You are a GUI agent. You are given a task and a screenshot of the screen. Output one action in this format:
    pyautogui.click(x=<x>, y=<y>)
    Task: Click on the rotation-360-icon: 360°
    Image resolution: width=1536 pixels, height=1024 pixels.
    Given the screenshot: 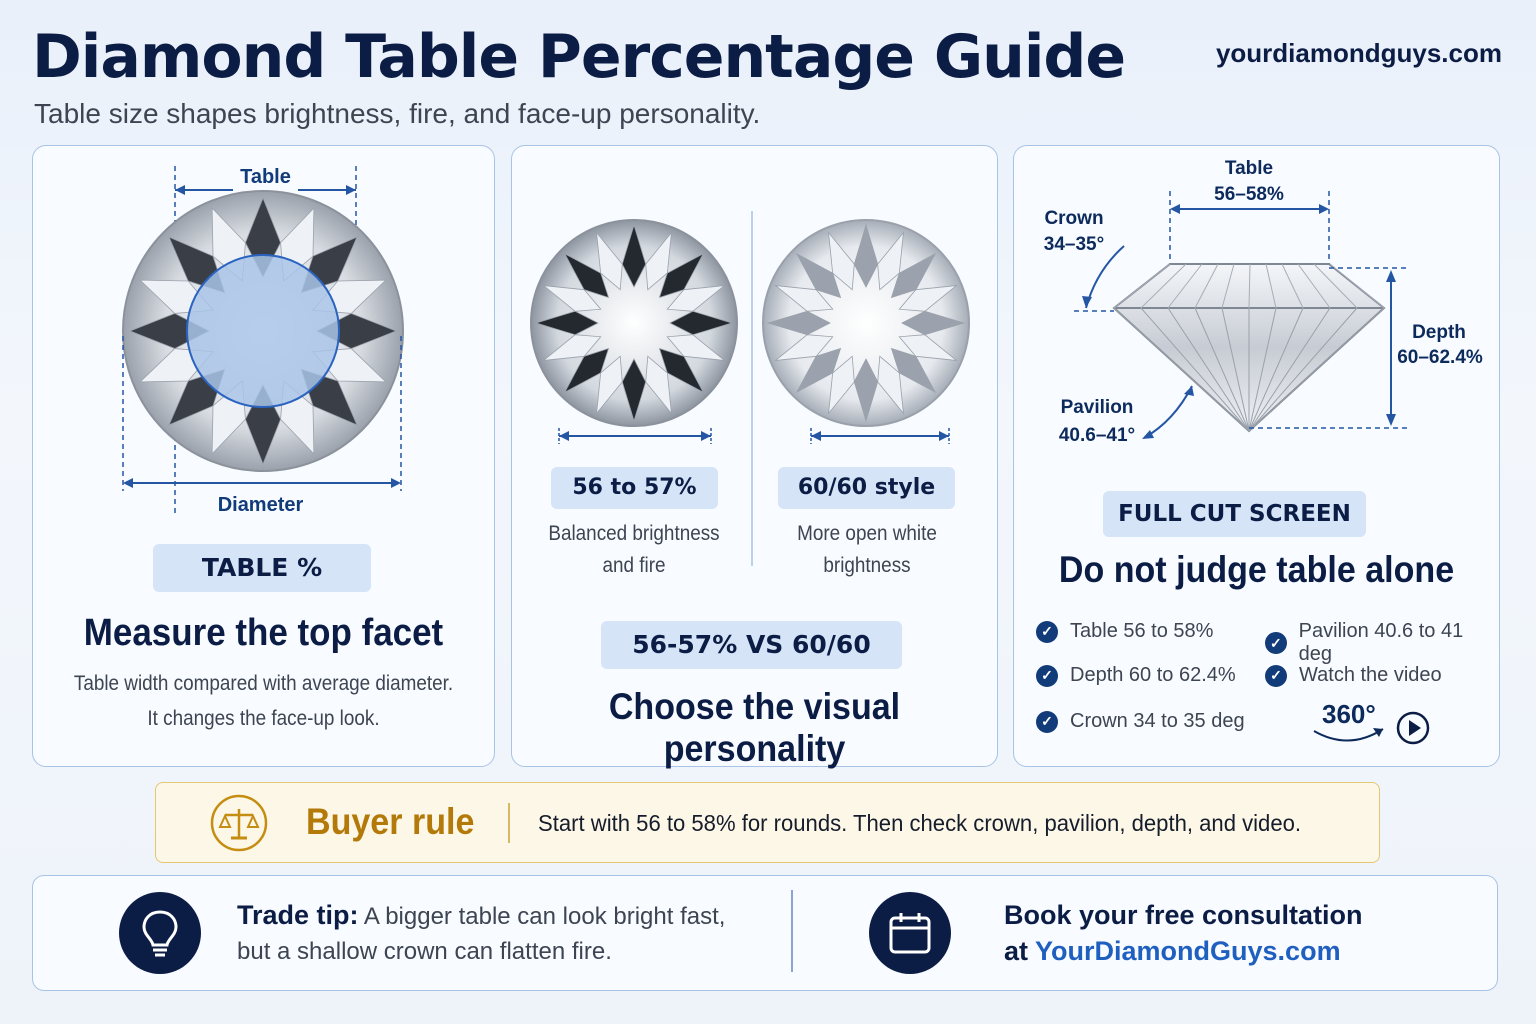 What is the action you would take?
    pyautogui.click(x=1349, y=714)
    